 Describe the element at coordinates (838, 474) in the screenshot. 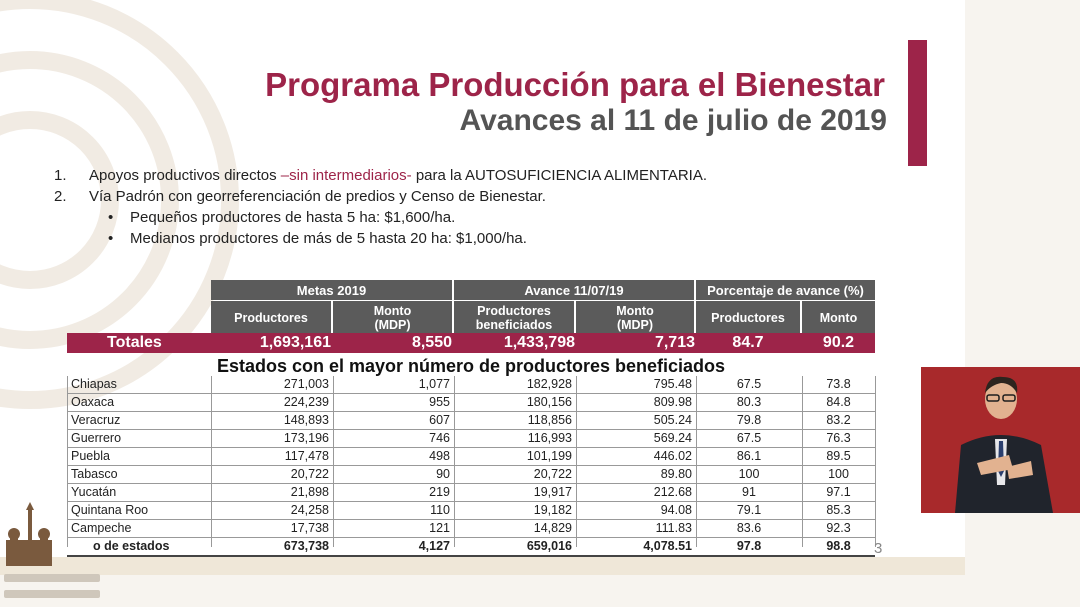

I see `table-cell: 100` at that location.